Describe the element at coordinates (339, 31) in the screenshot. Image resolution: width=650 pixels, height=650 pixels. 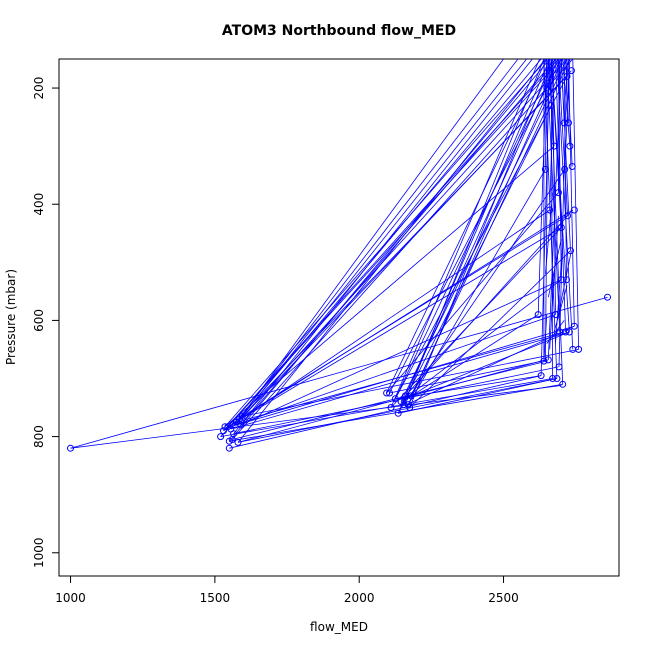
I see `chart-title: ATOM3 Northbound flow_MED` at that location.